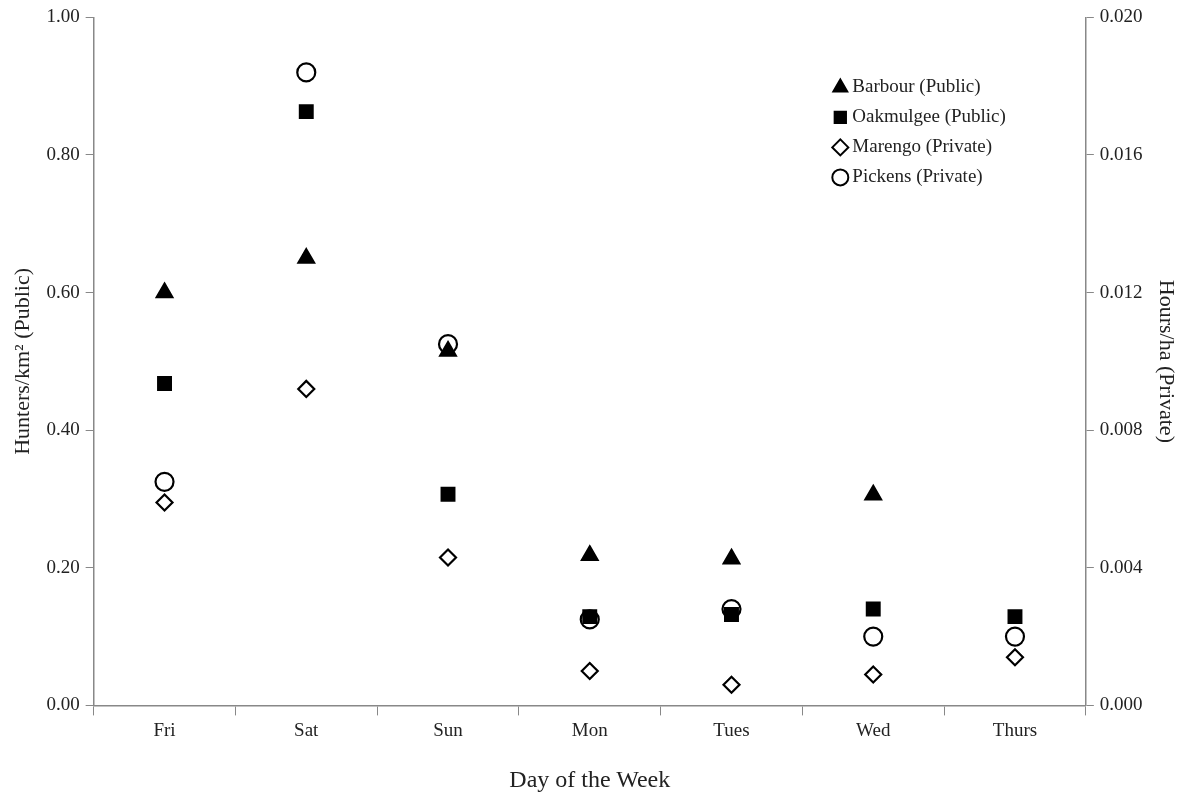 This screenshot has height=805, width=1191. What do you see at coordinates (164, 729) in the screenshot?
I see `x-tick-label: Fri` at bounding box center [164, 729].